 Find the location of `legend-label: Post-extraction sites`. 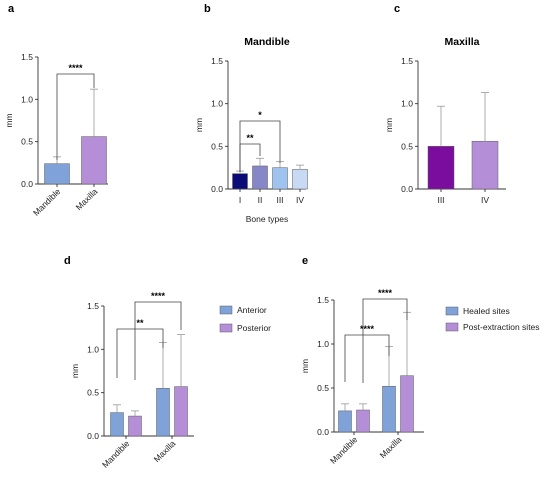

legend-label: Post-extraction sites is located at coordinates (501, 327).